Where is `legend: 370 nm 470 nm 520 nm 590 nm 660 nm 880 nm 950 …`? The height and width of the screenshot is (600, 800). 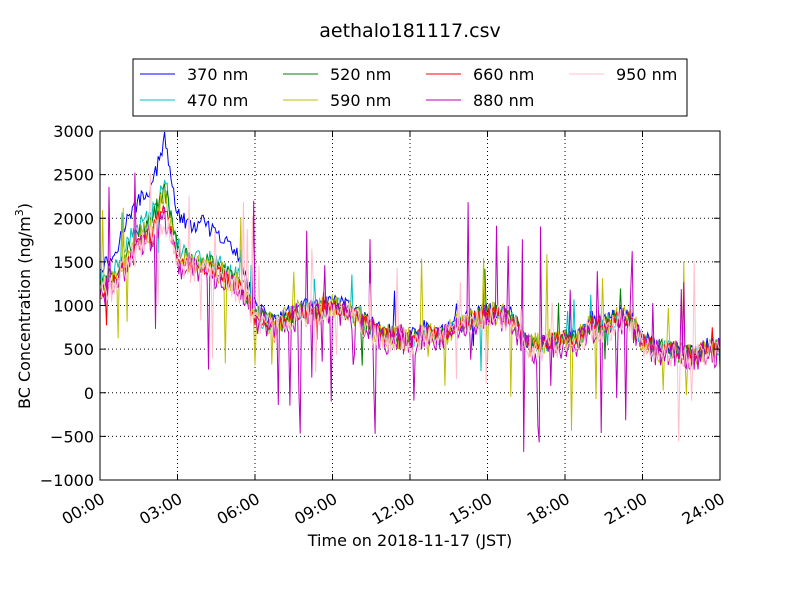
legend: 370 nm 470 nm 520 nm 590 nm 660 nm 880 nm 950 … is located at coordinates (410, 87).